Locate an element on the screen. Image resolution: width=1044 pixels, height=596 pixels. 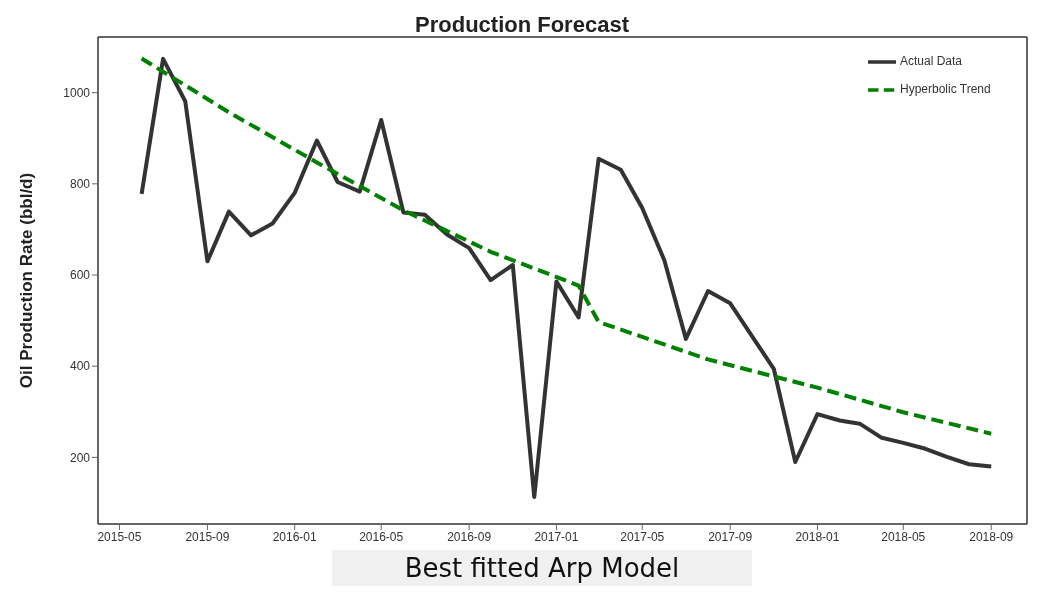
y-tick-label: 400 is located at coordinates (80, 366).